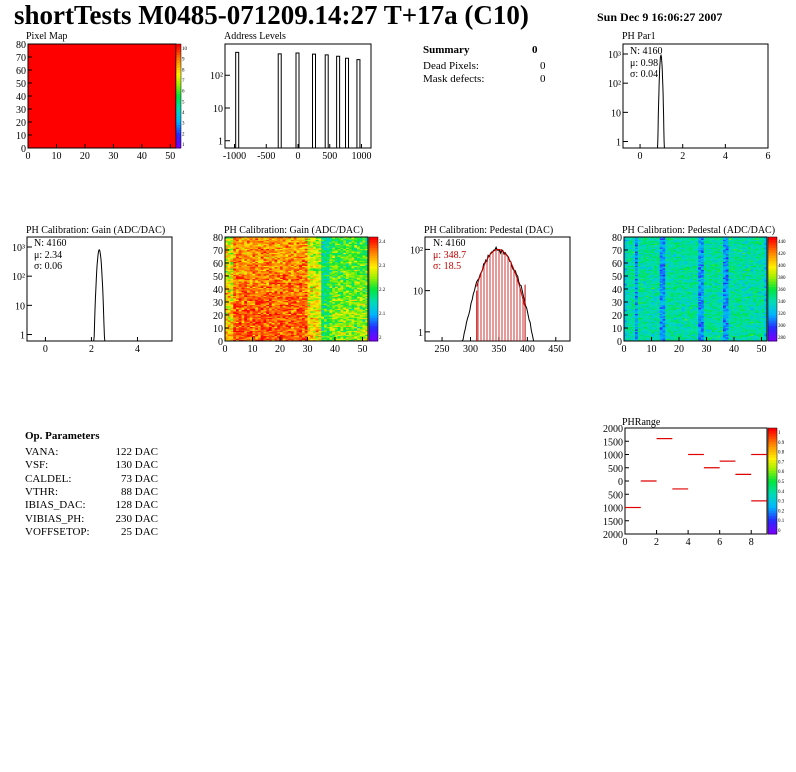 The image size is (796, 772). What do you see at coordinates (21, 97) in the screenshot?
I see `y-tick-label: 40` at bounding box center [21, 97].